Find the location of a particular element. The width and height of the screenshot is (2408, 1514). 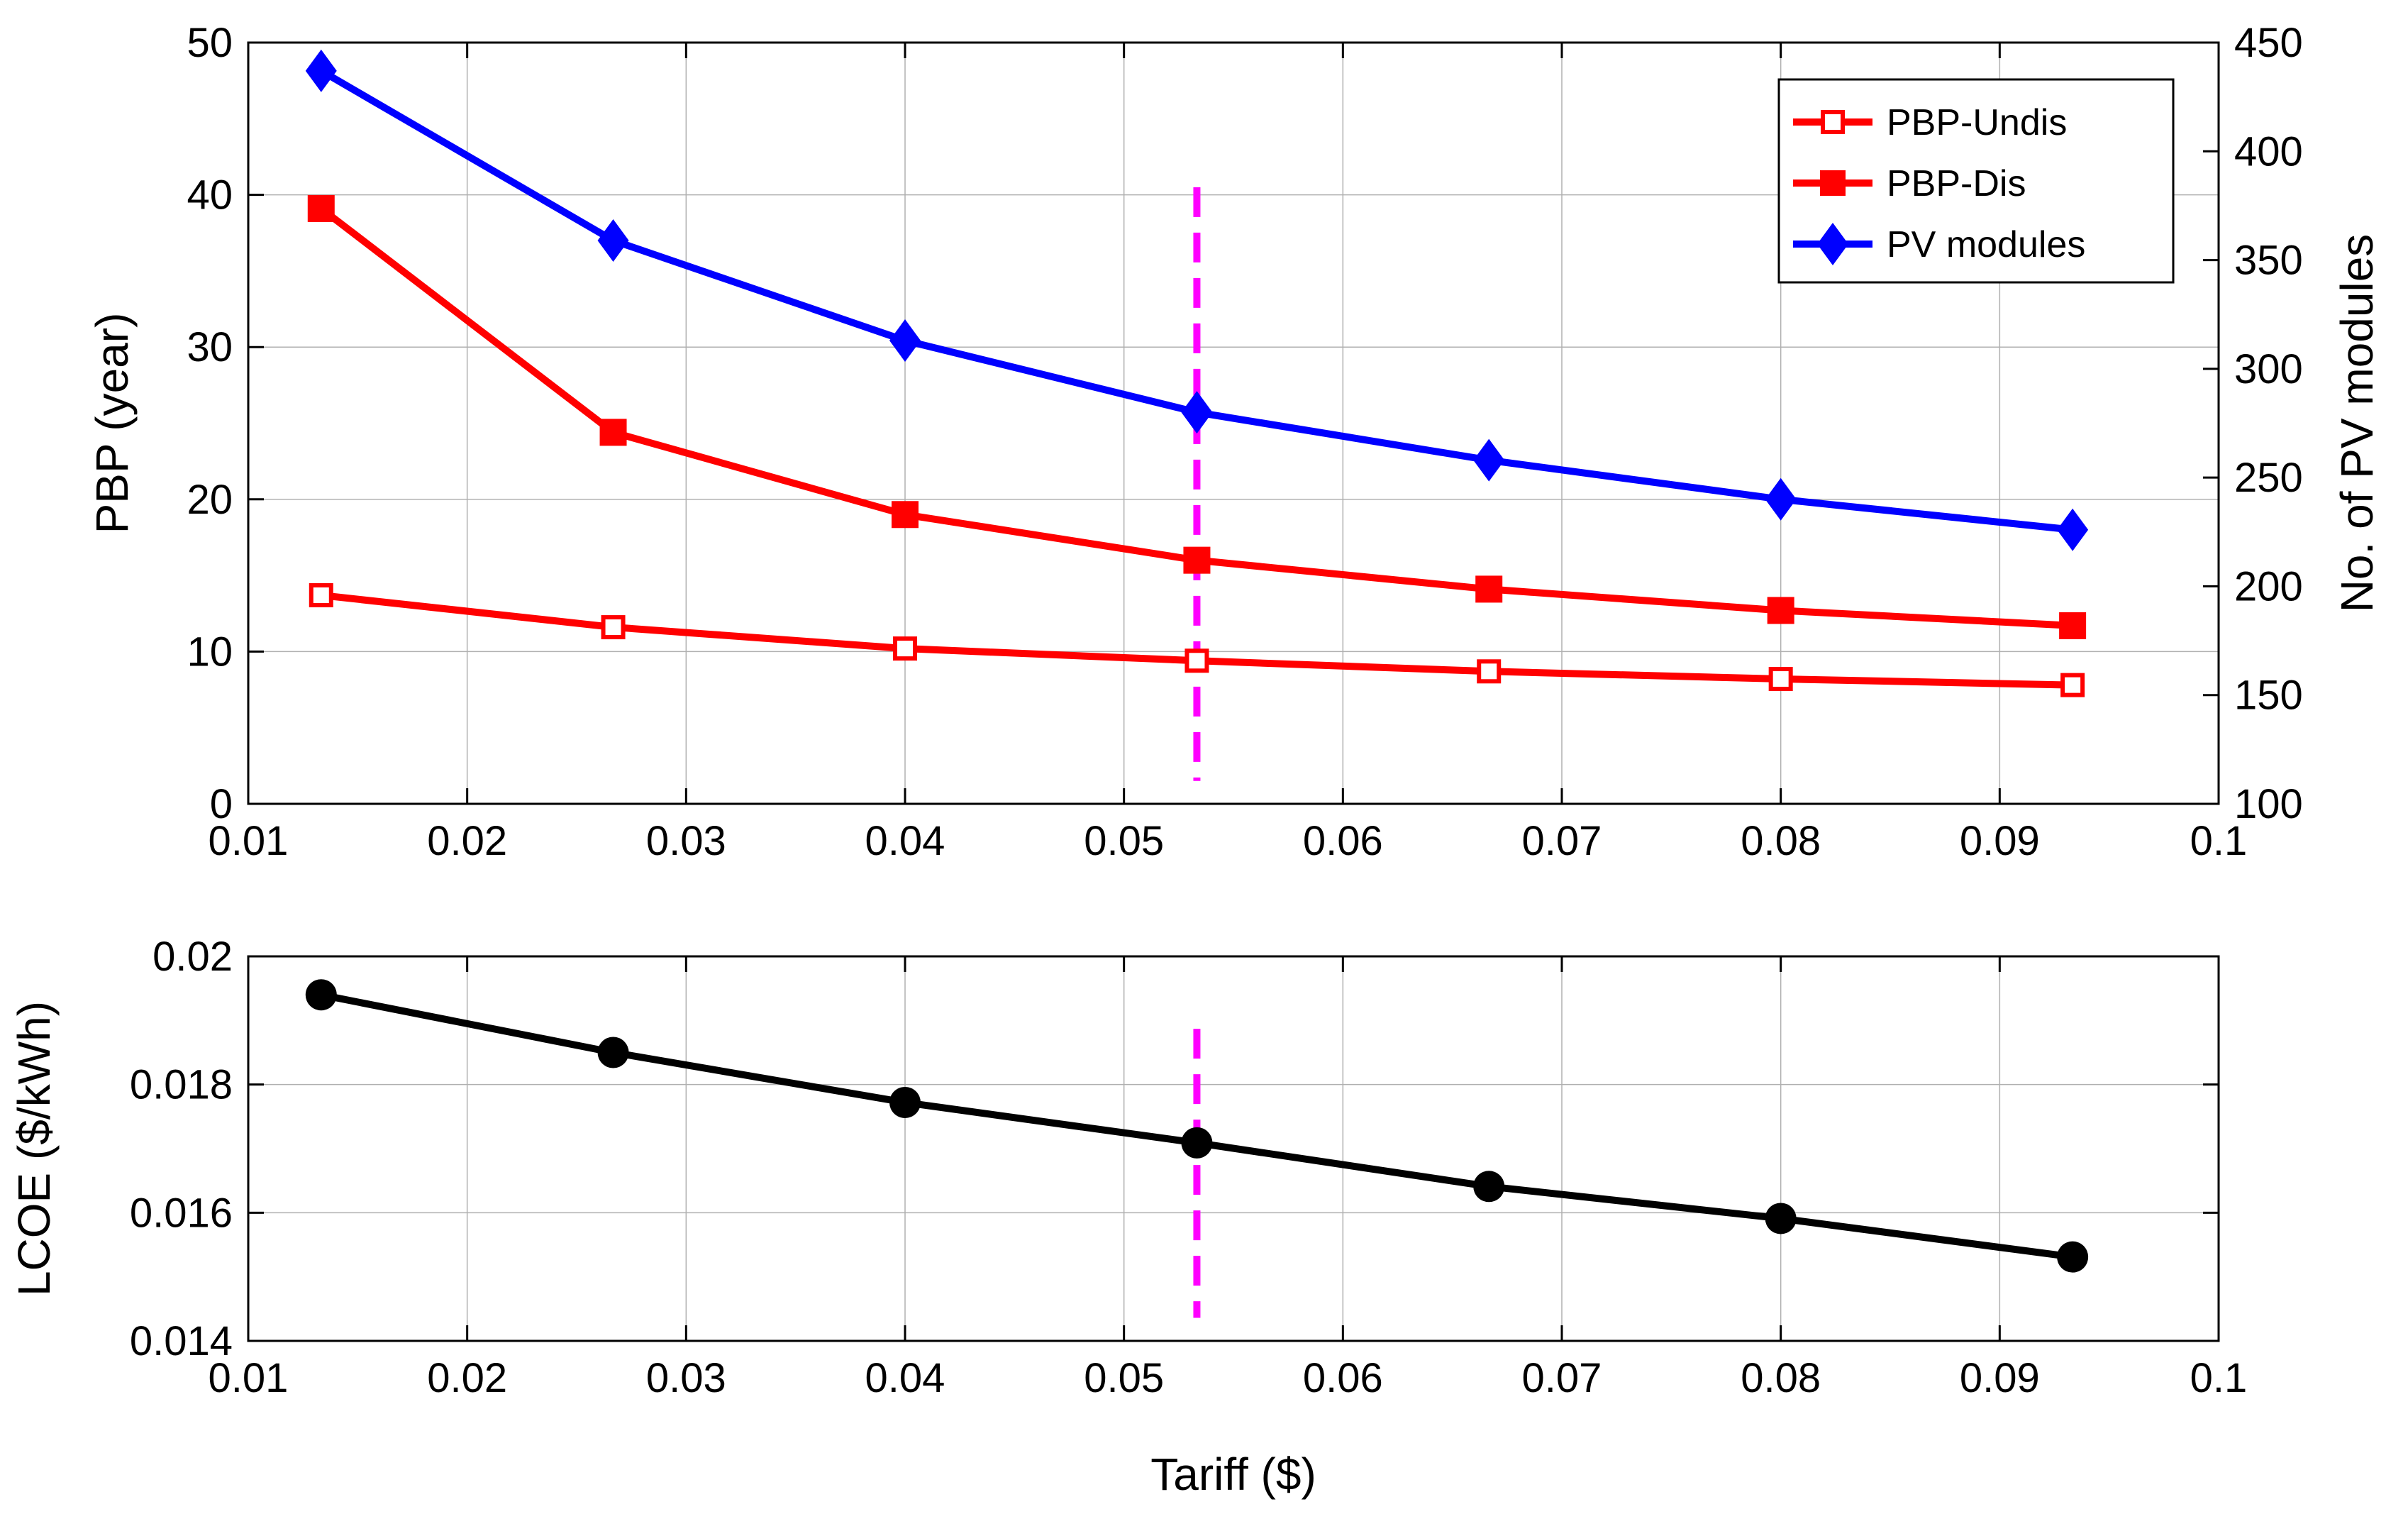

bot-x-tick-label: 0.04 is located at coordinates (905, 1378).